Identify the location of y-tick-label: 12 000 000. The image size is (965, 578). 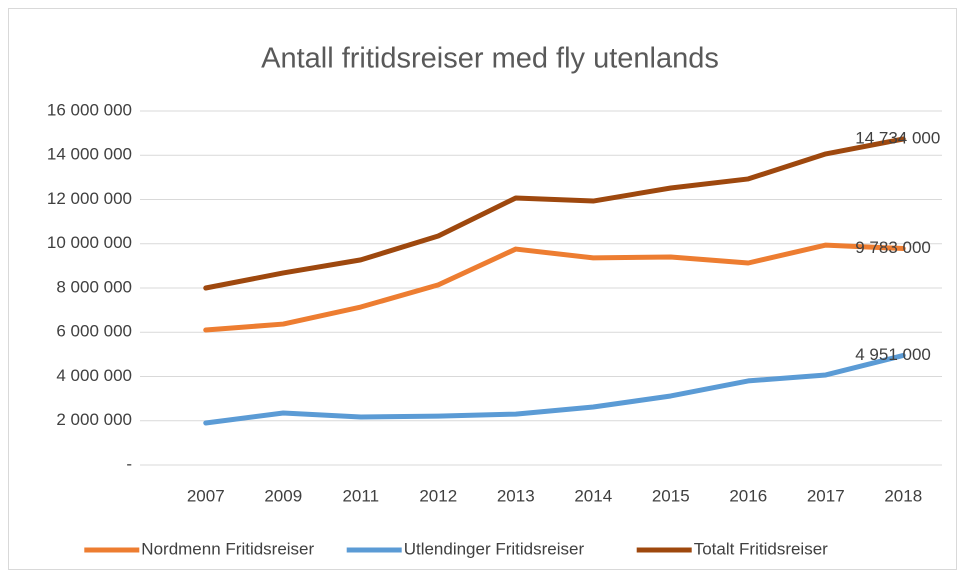
(89, 198).